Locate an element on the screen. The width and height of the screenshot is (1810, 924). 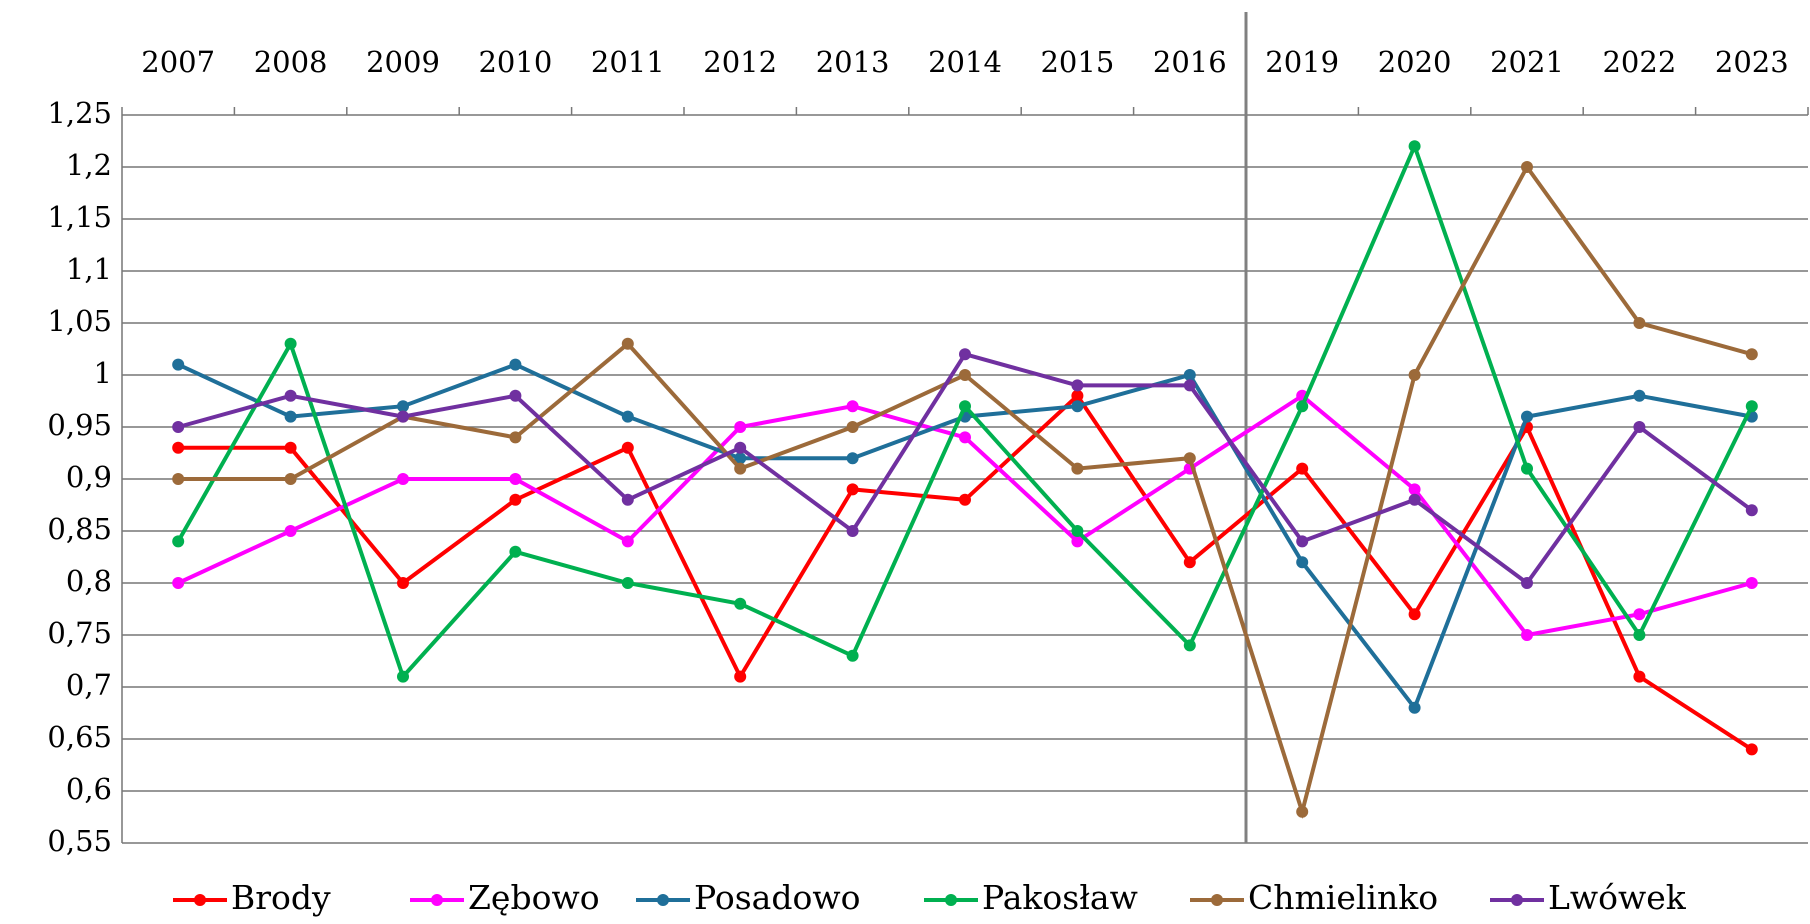
x-tick-label: 2014 is located at coordinates (965, 62).